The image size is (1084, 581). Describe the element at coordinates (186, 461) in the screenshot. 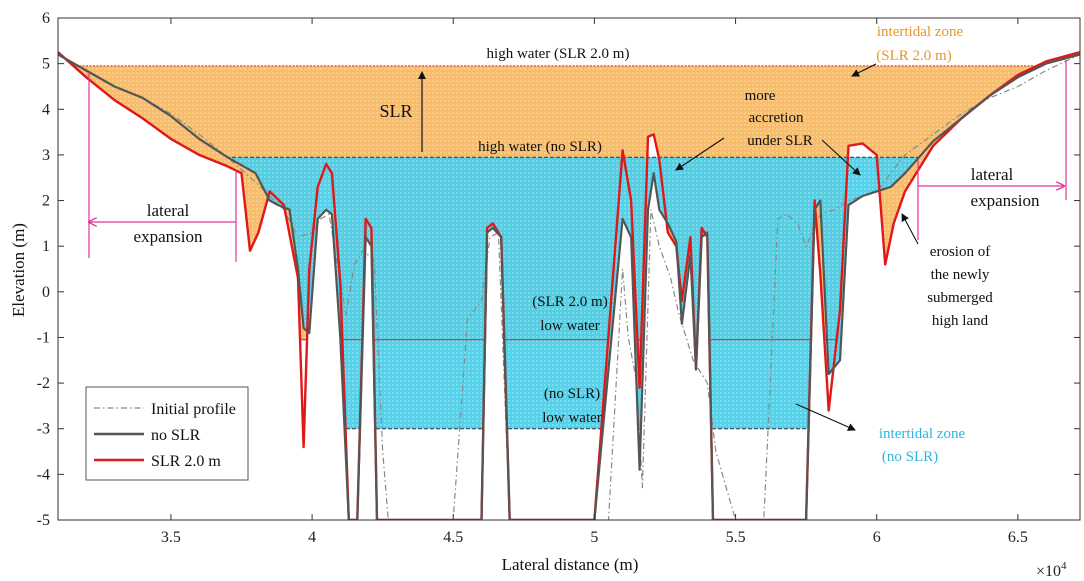

I see `legend-label-slr: SLR 2.0 m` at that location.